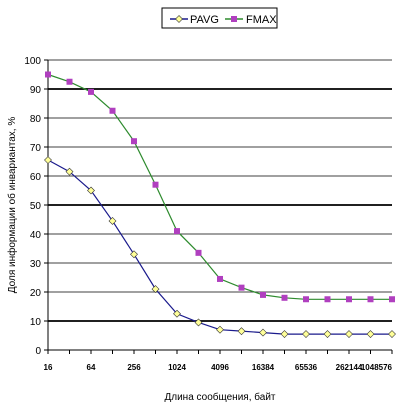 This screenshot has height=407, width=407. Describe the element at coordinates (36, 177) in the screenshot. I see `y-tick-label-60: 60` at that location.